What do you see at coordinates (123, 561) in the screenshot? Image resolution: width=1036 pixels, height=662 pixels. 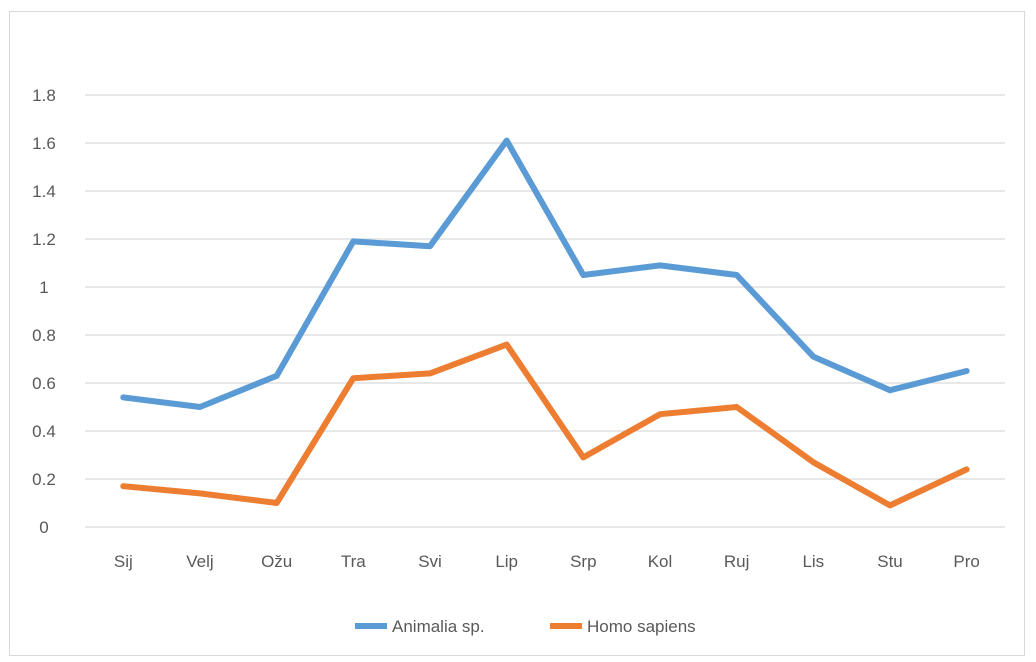 I see `x-tick-label: Sij` at bounding box center [123, 561].